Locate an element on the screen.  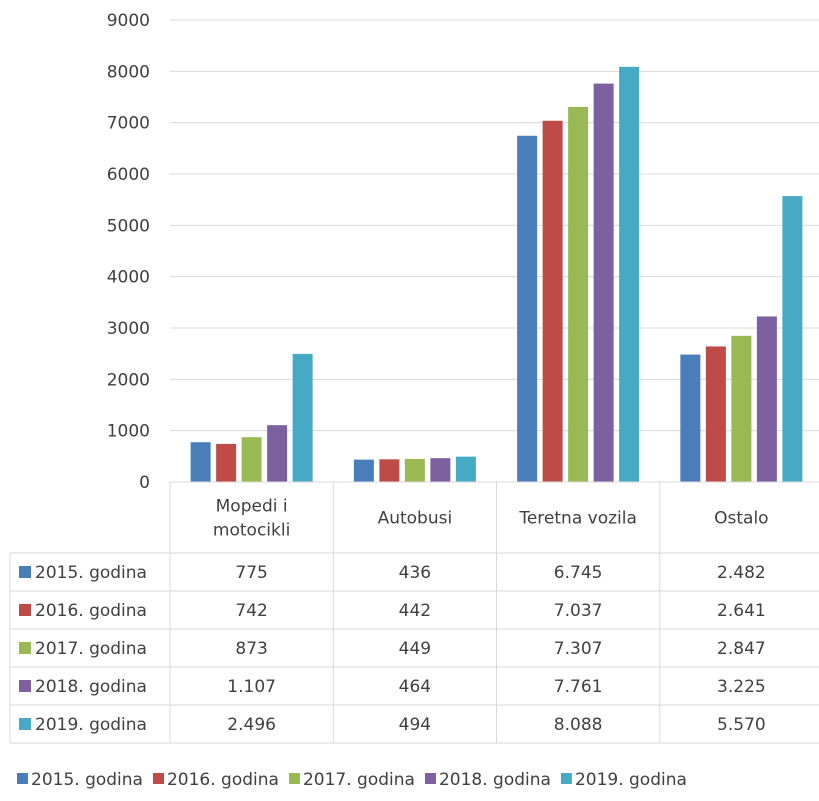
table-value: 1.107 is located at coordinates (251, 687).